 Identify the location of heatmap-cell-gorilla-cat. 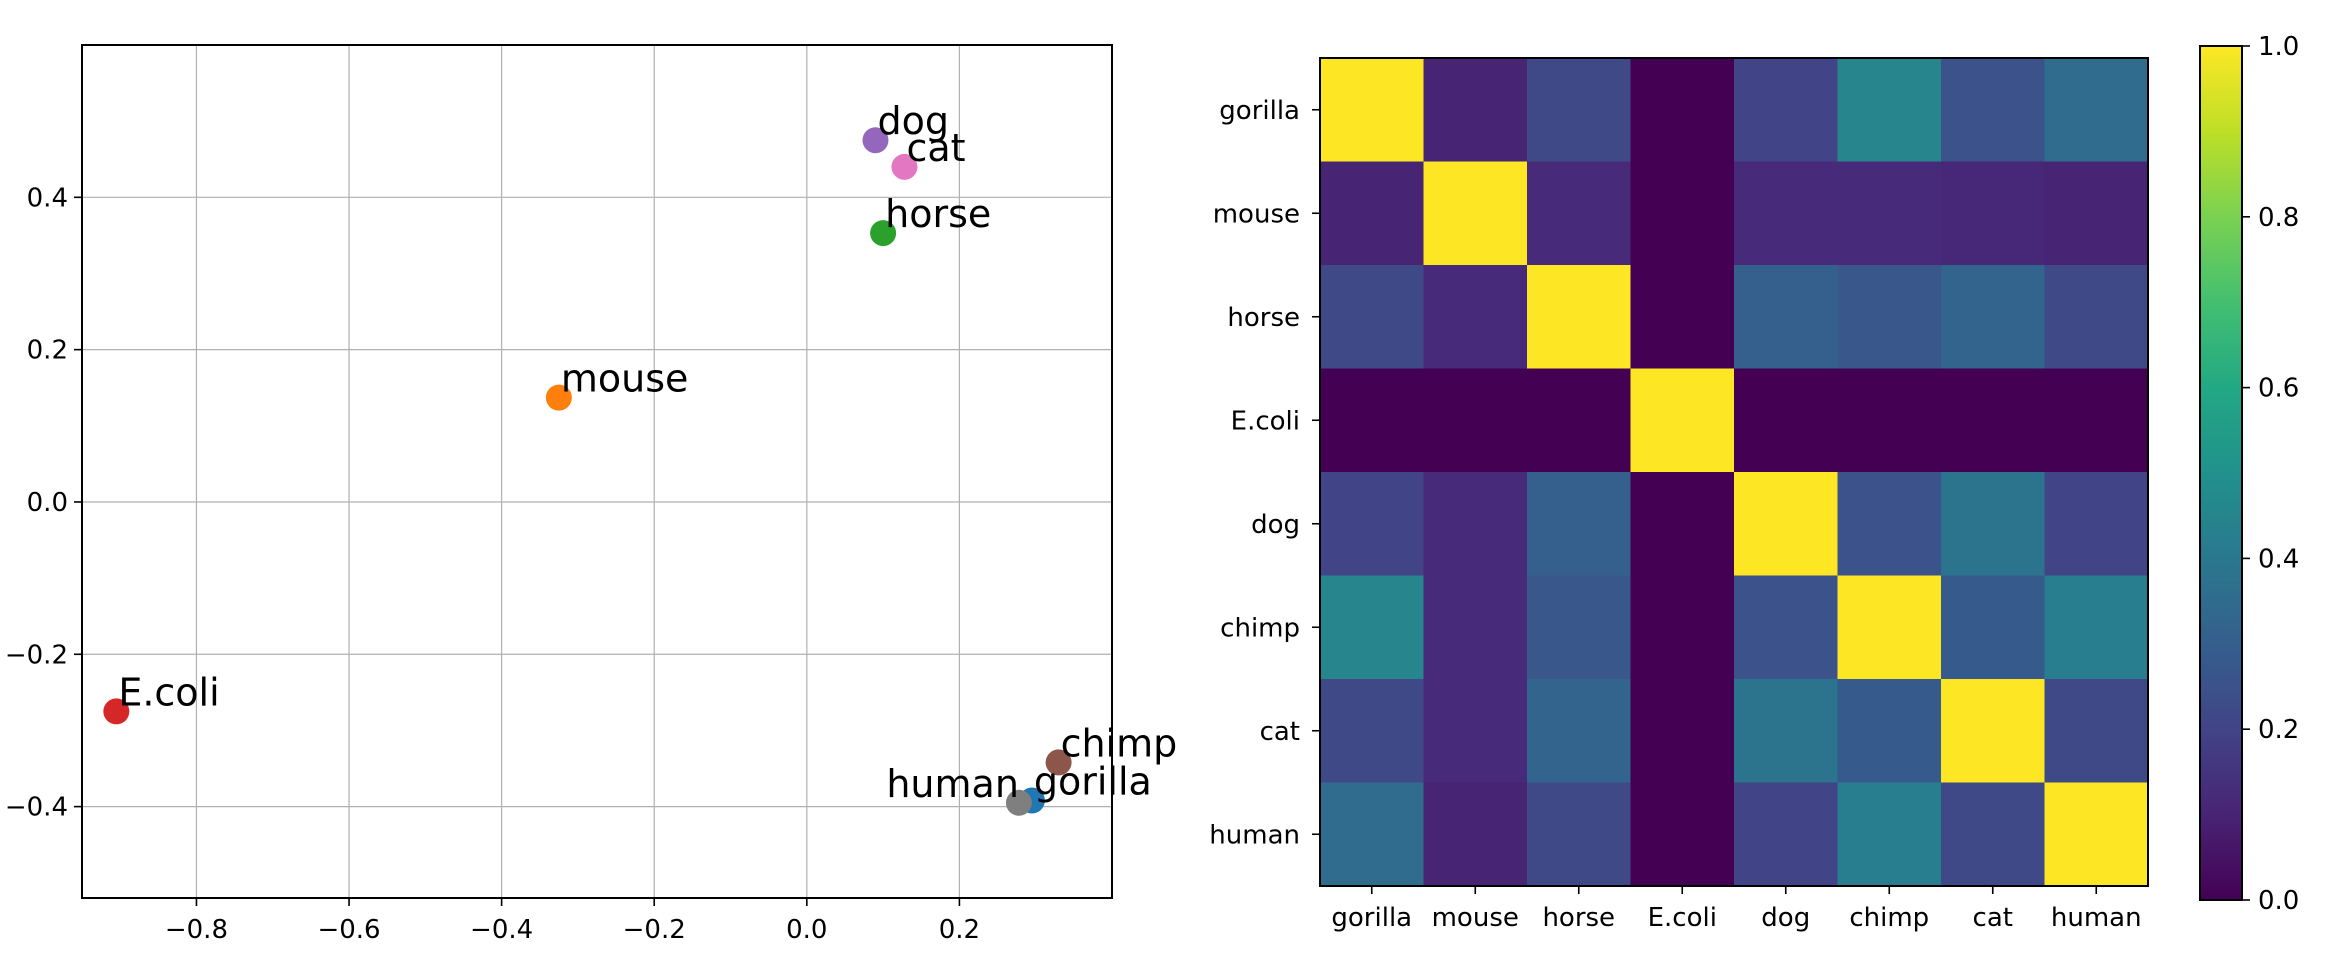
(1993, 110).